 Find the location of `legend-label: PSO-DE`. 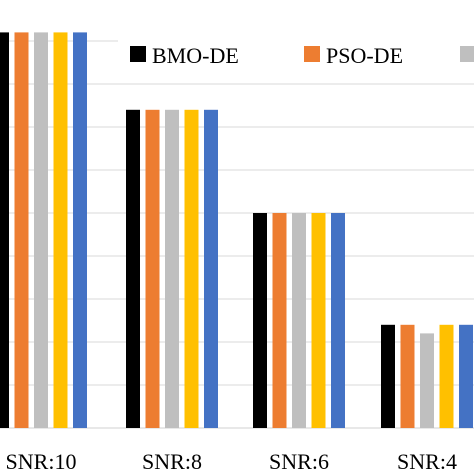

legend-label: PSO-DE is located at coordinates (364, 55).